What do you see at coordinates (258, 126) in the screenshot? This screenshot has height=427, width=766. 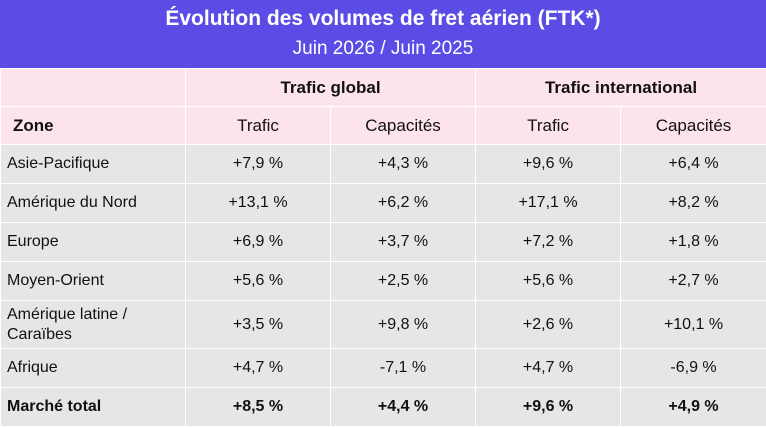 I see `column-header-global-traffic: Trafic` at bounding box center [258, 126].